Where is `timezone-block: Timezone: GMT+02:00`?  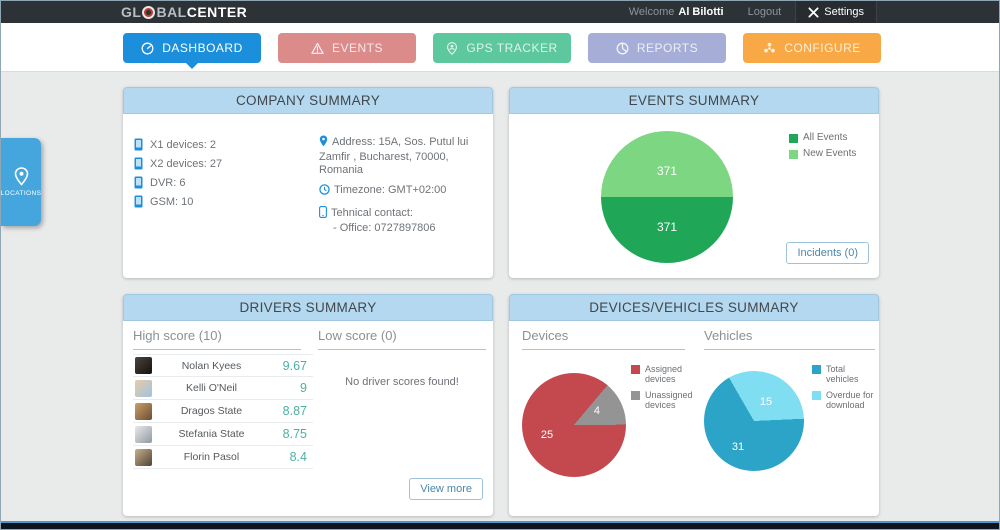
timezone-block: Timezone: GMT+02:00 is located at coordinates (405, 191).